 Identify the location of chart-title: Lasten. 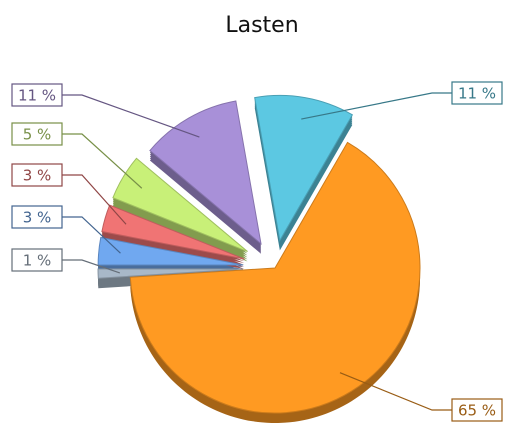
(261, 25).